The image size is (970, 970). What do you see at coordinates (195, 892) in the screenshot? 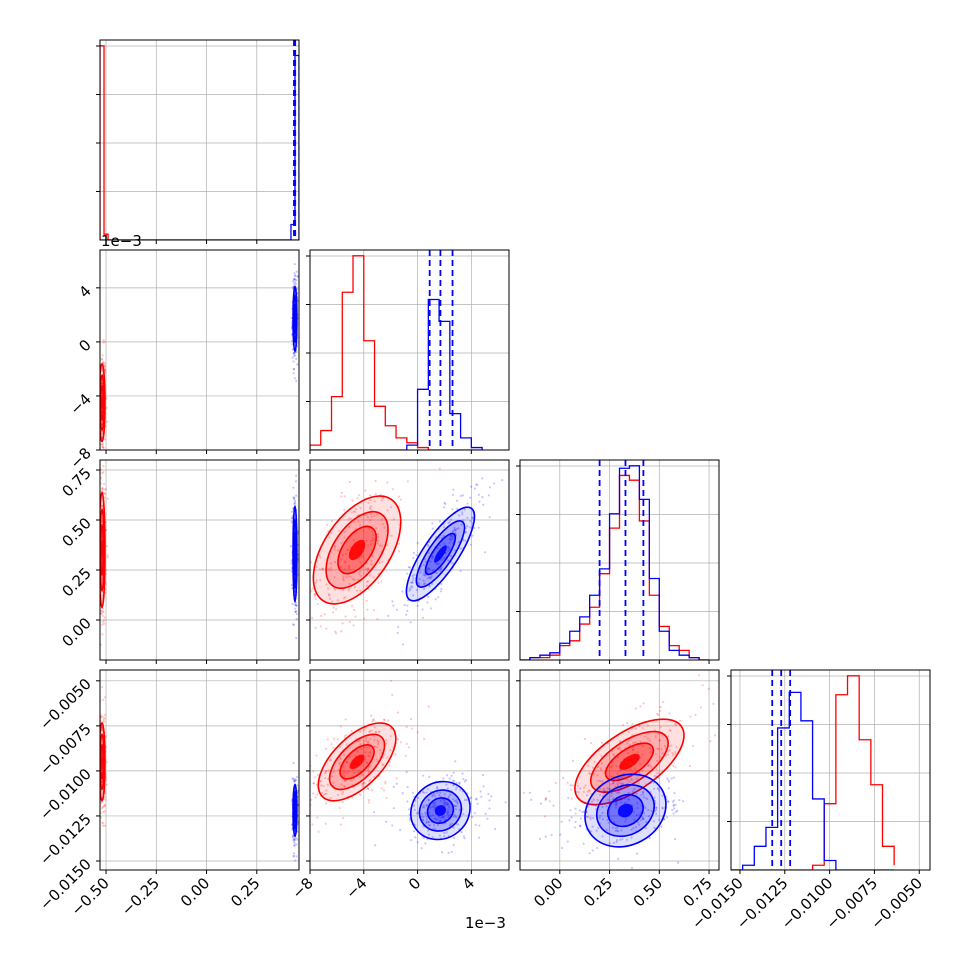
I see `x-tick-label: 0.00` at bounding box center [195, 892].